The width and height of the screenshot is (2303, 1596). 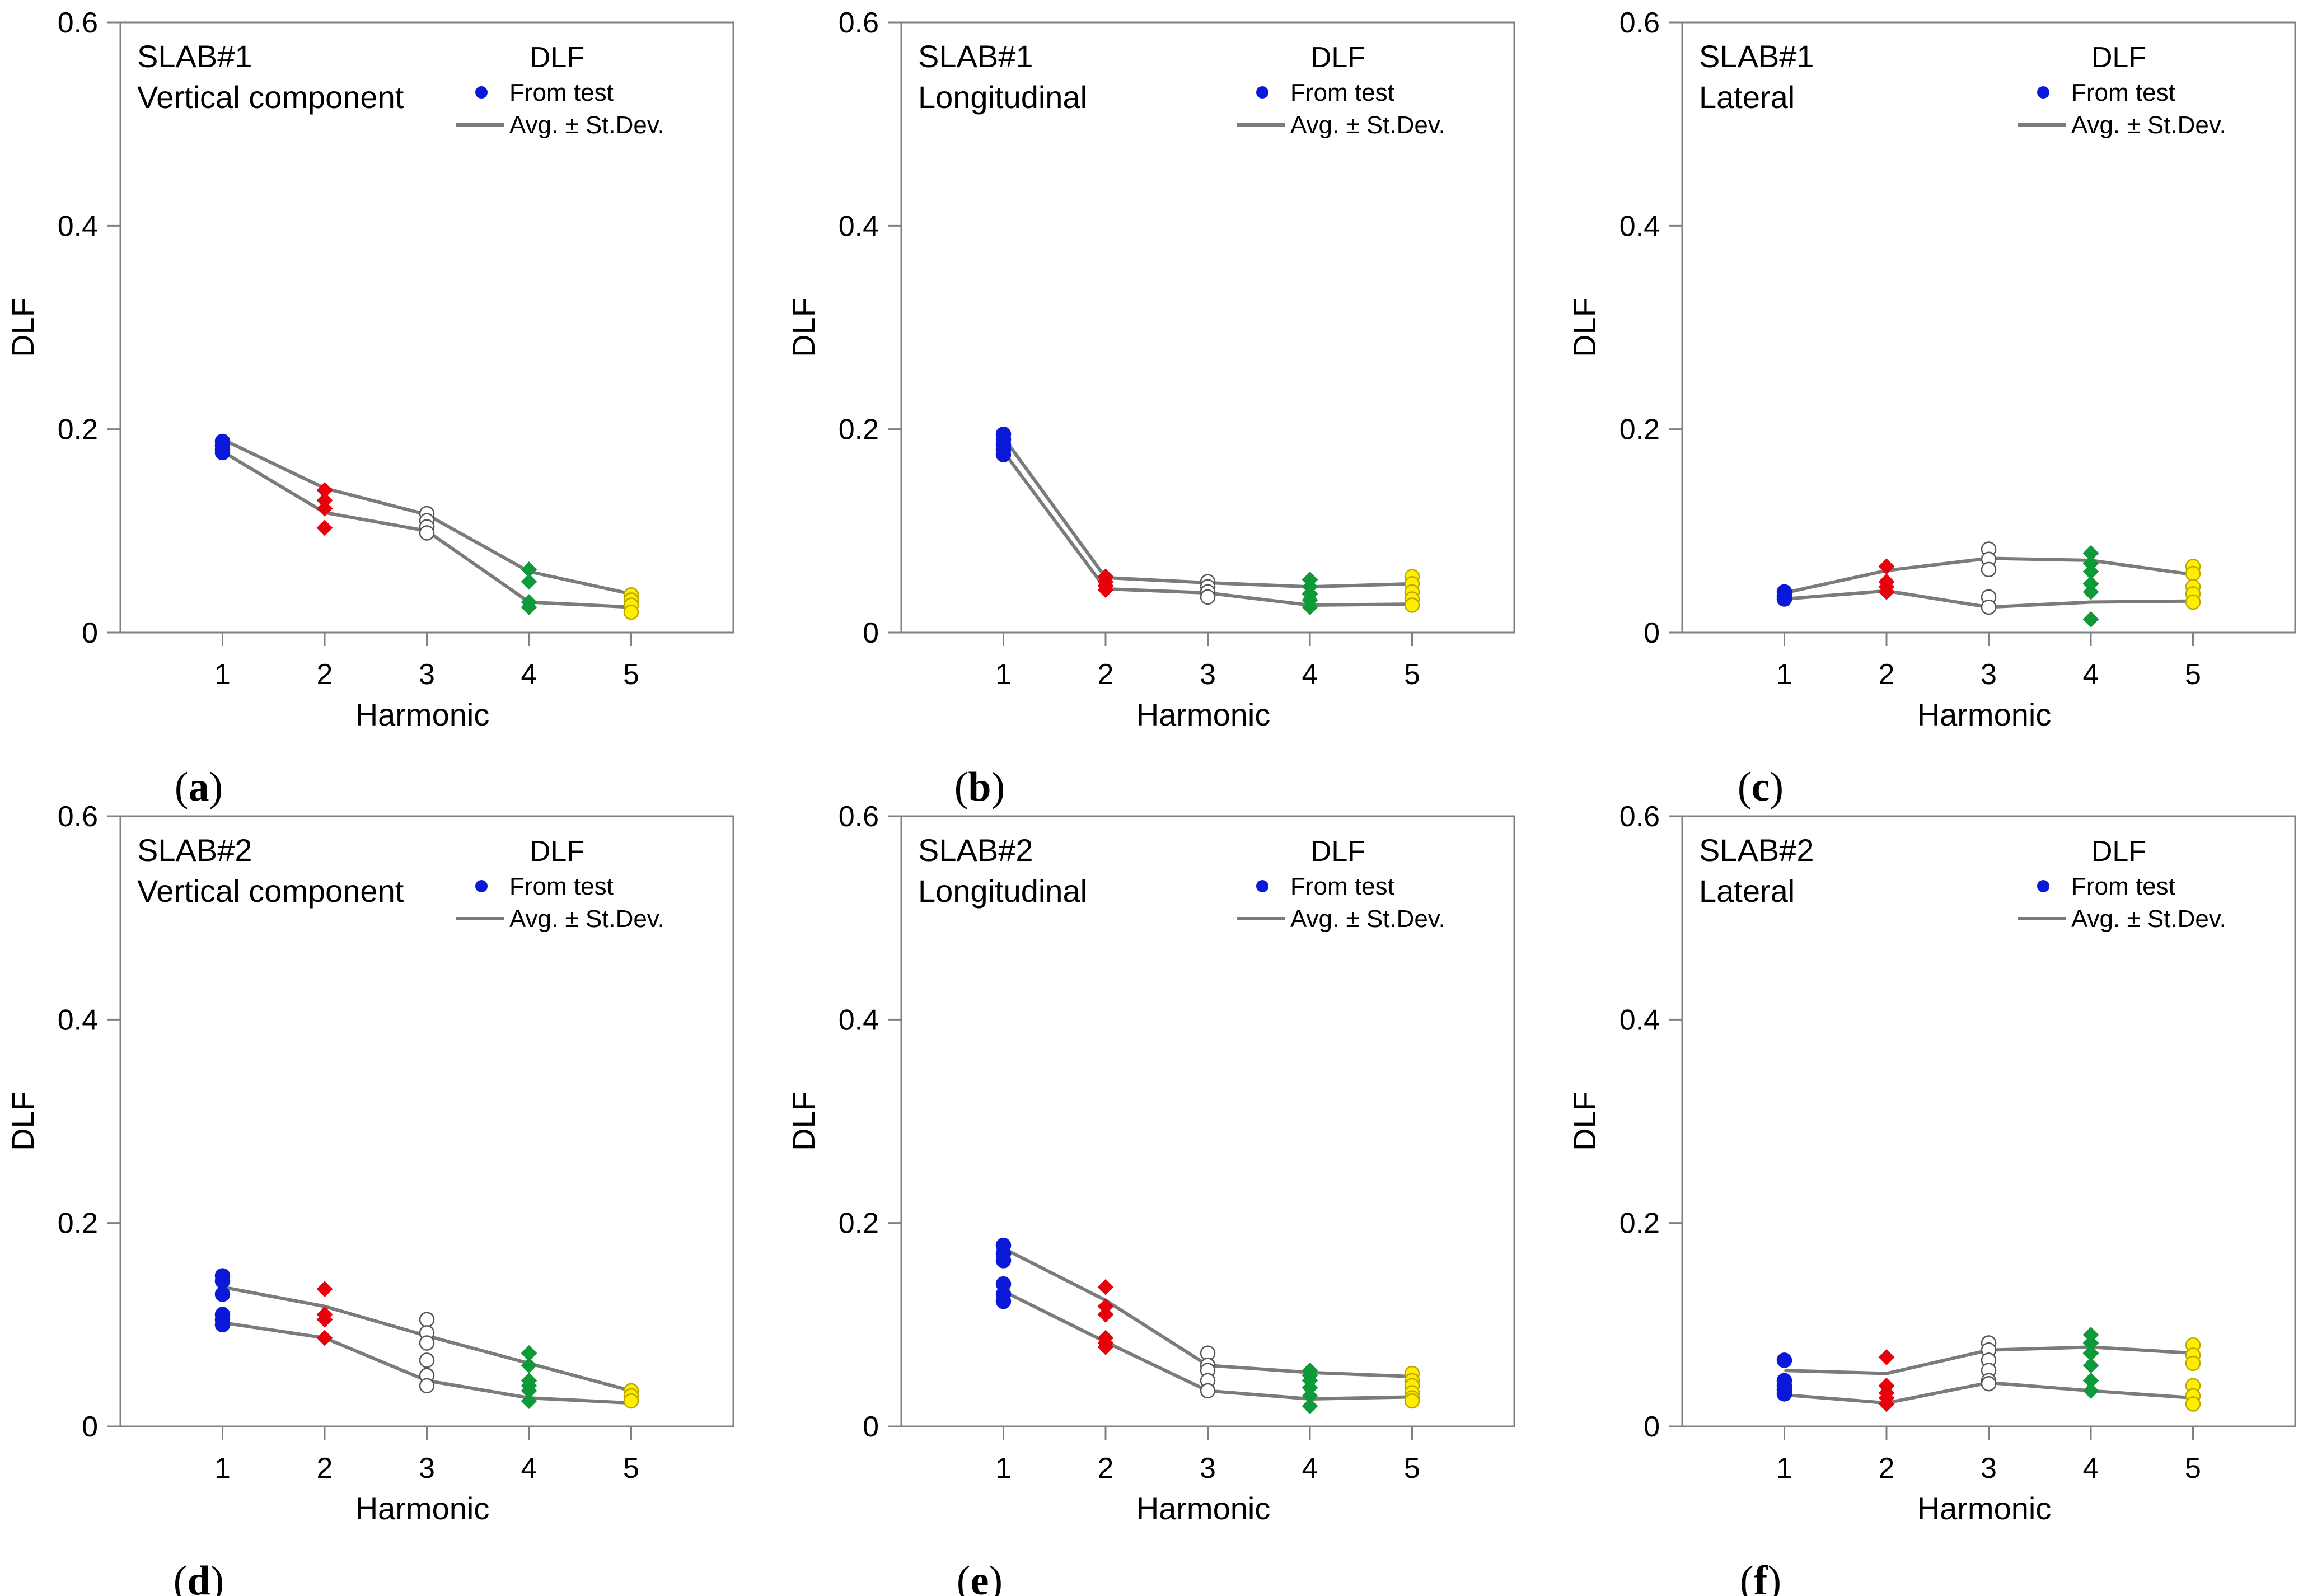 I want to click on panel-caption: (f), so click(x=1760, y=1577).